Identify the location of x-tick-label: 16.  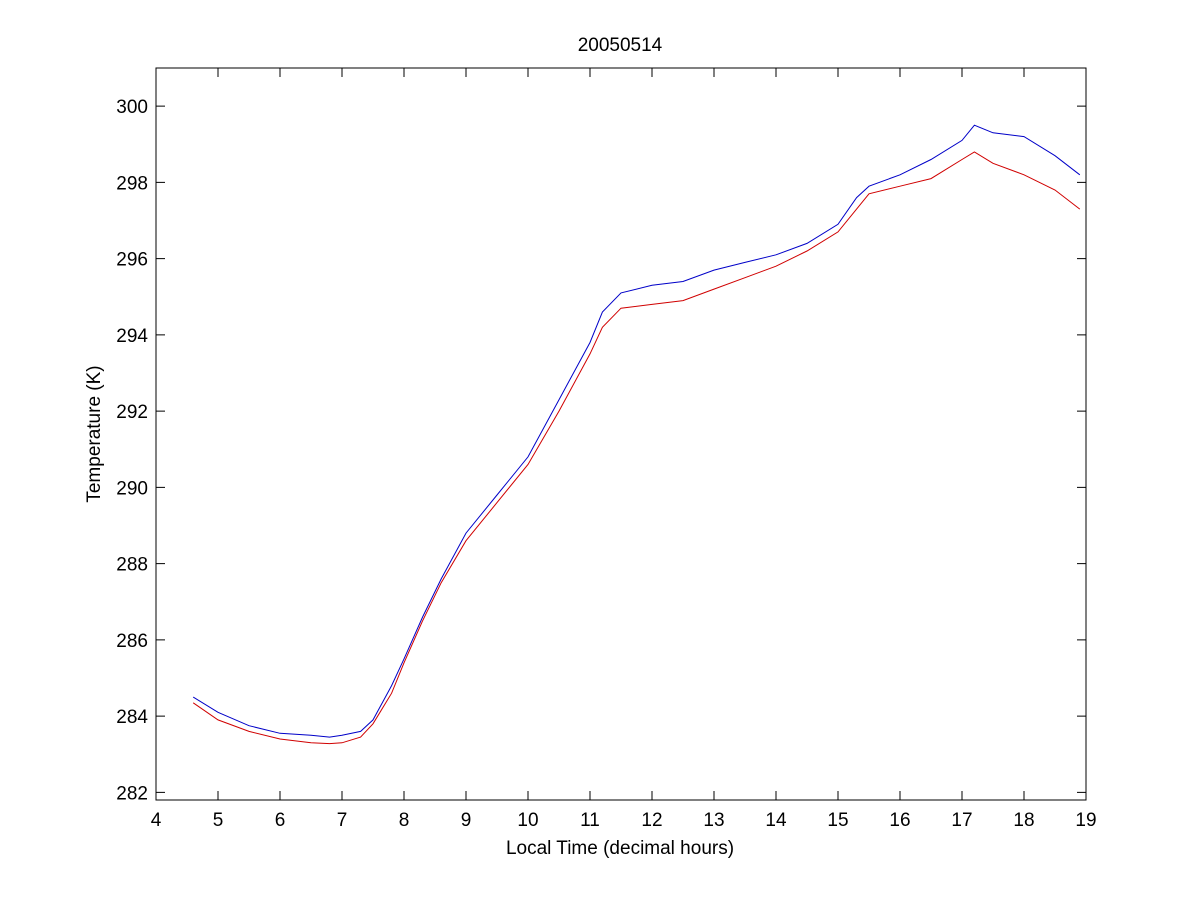
(899, 820).